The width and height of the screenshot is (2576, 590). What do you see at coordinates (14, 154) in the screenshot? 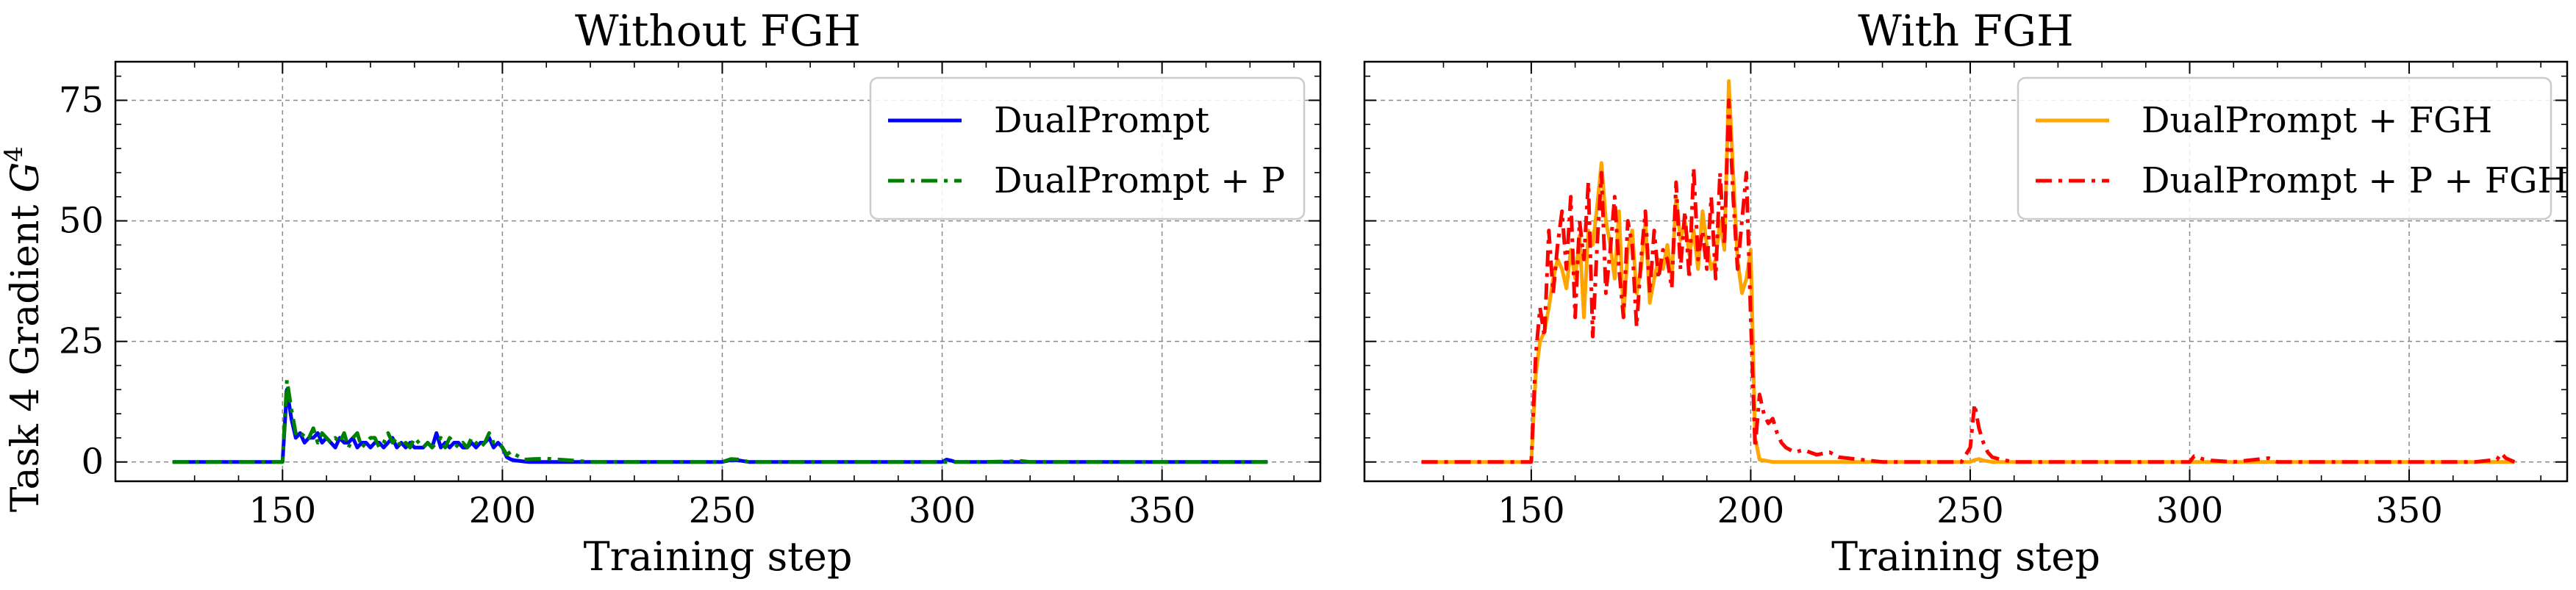
I see `y-axis-label-superscript: 4` at bounding box center [14, 154].